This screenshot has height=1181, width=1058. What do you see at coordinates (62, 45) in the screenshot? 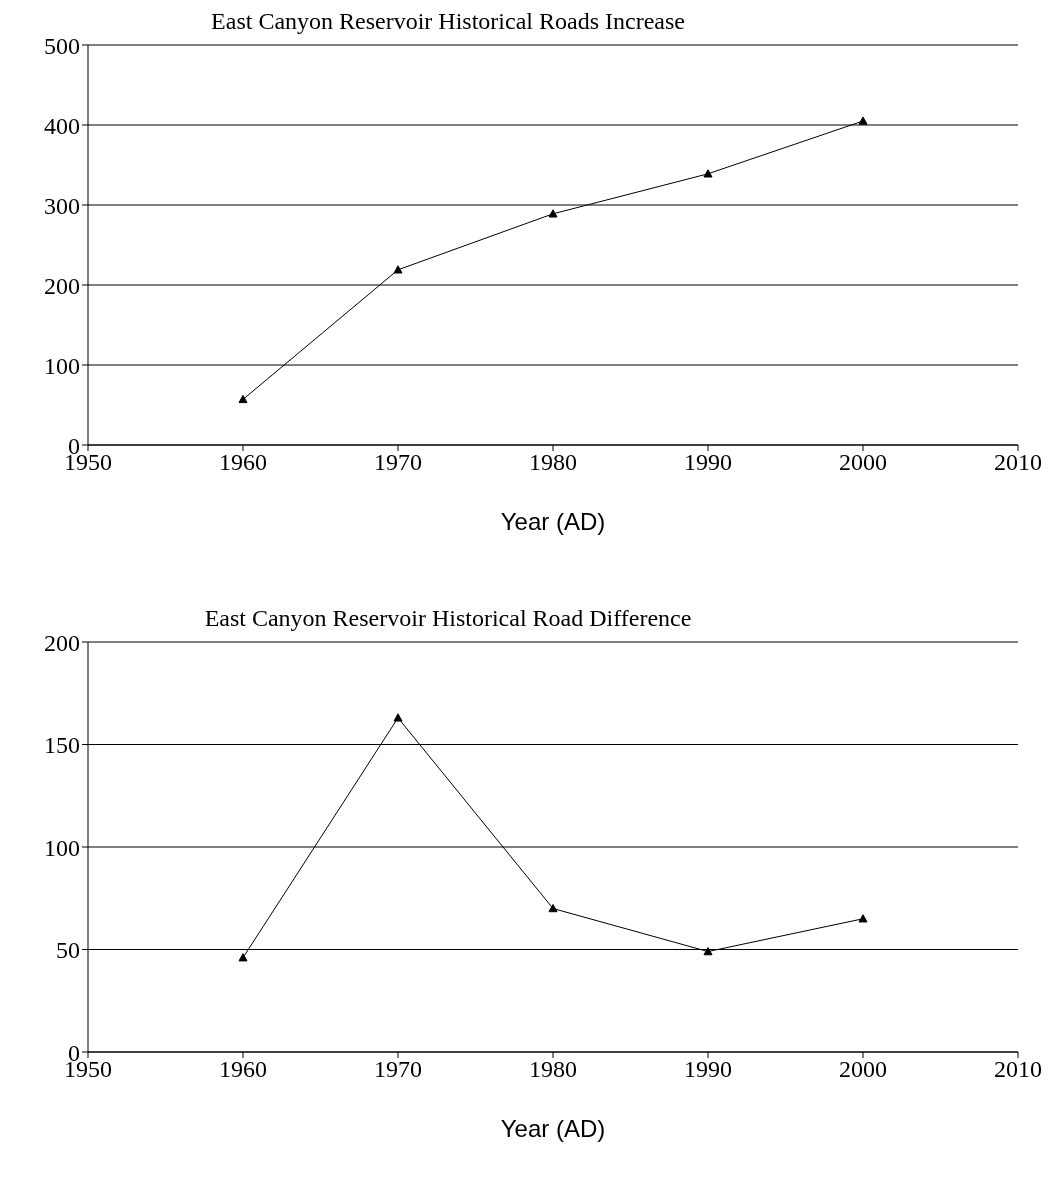
I see `y-tick-label: 500` at bounding box center [62, 45].